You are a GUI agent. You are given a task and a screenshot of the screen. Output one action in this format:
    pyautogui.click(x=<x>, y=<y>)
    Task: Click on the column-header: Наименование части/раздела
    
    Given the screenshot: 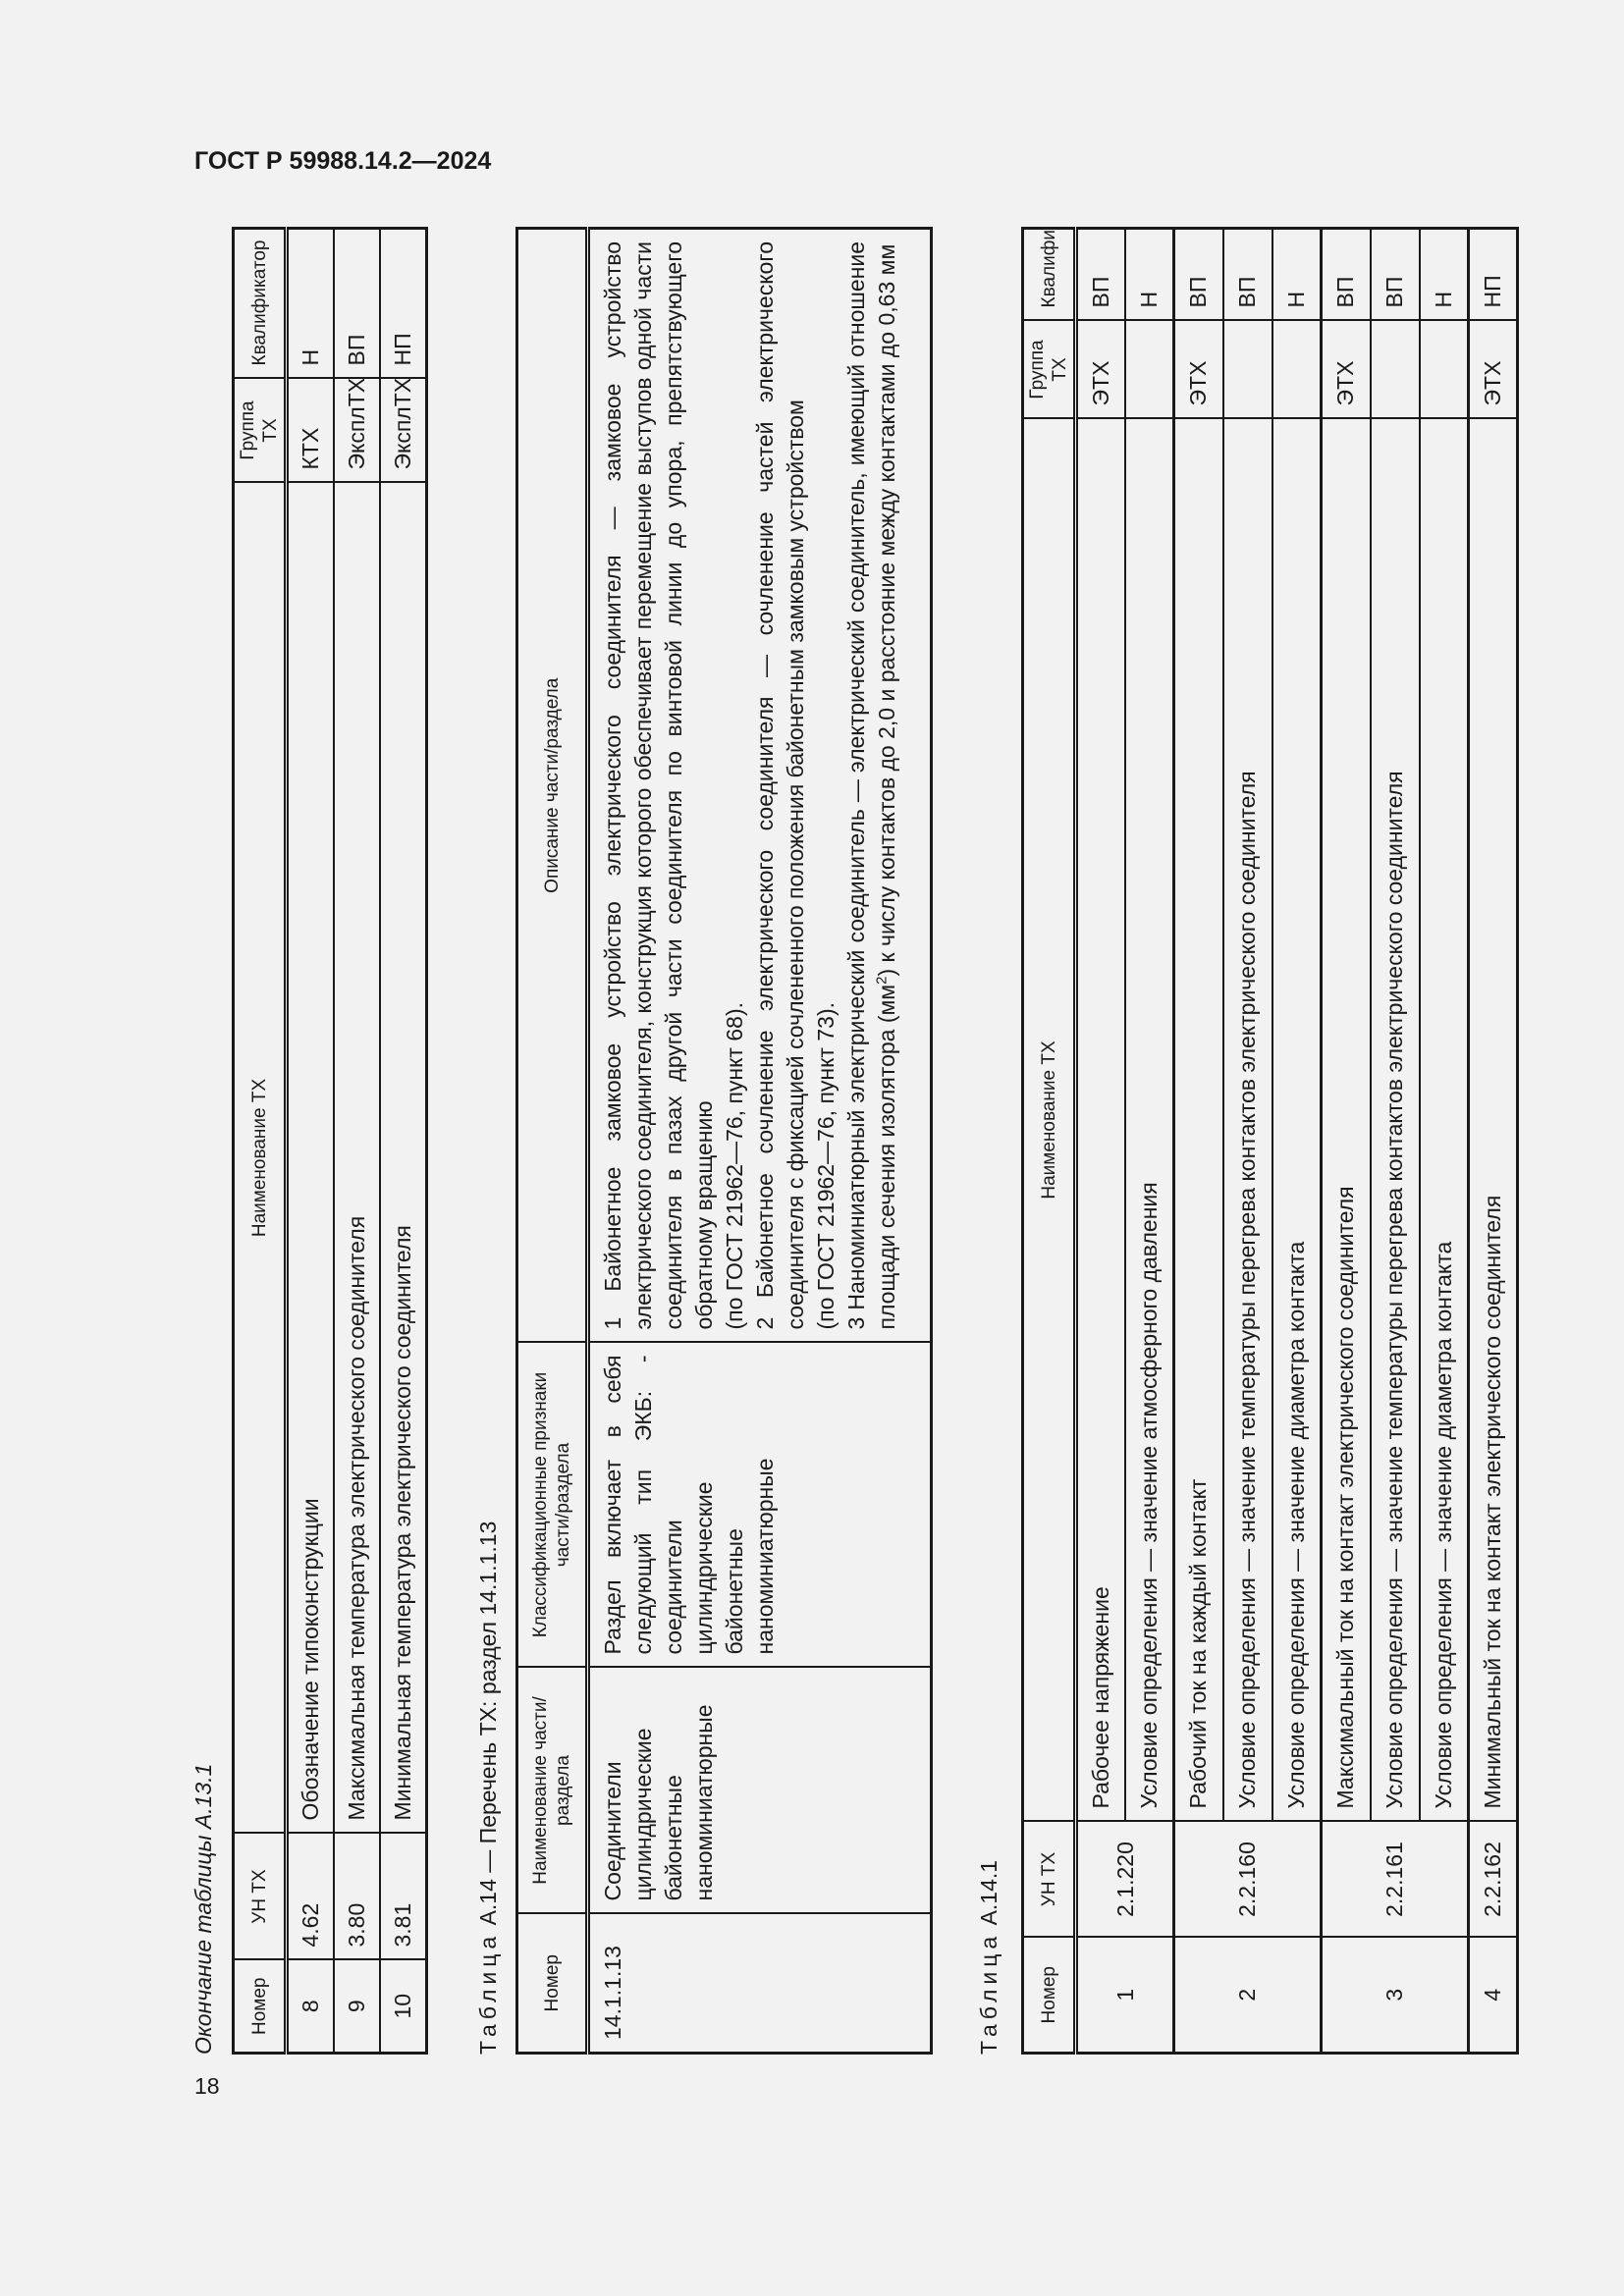 What is the action you would take?
    pyautogui.click(x=552, y=1790)
    